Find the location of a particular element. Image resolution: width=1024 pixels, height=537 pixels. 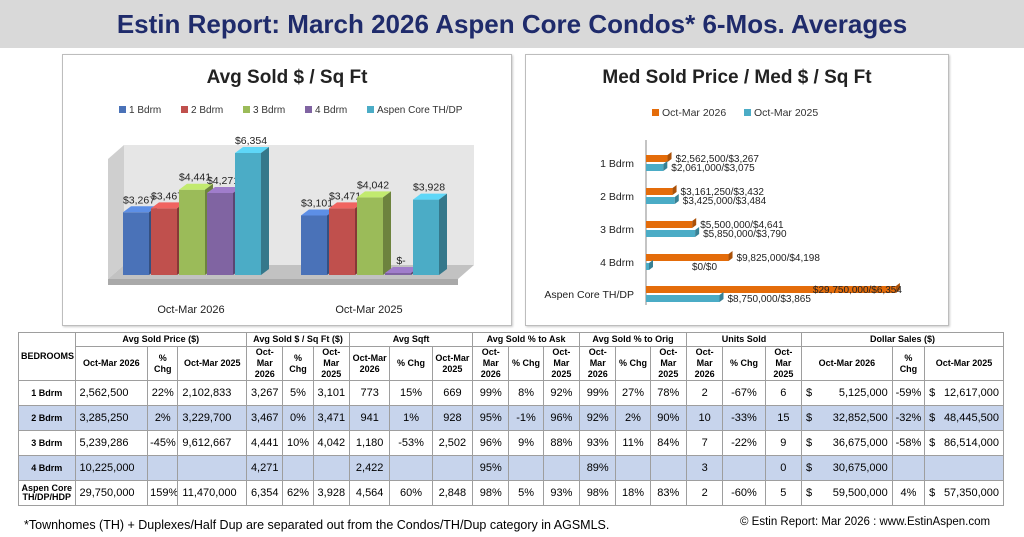

currency-value: 30,675,000 is located at coordinates (860, 468).